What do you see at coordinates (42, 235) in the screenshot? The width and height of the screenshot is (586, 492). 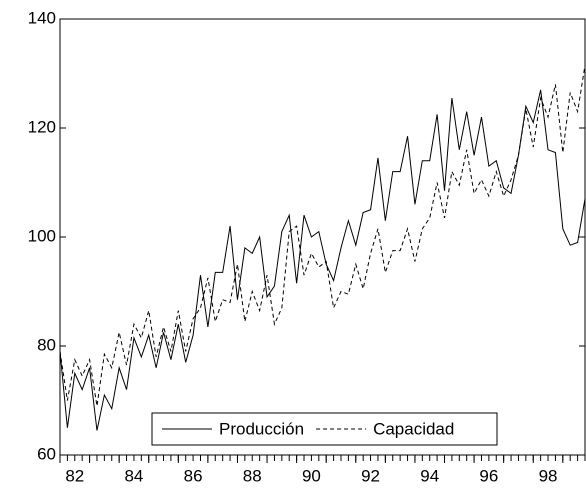 I see `y-tick-label: 100` at bounding box center [42, 235].